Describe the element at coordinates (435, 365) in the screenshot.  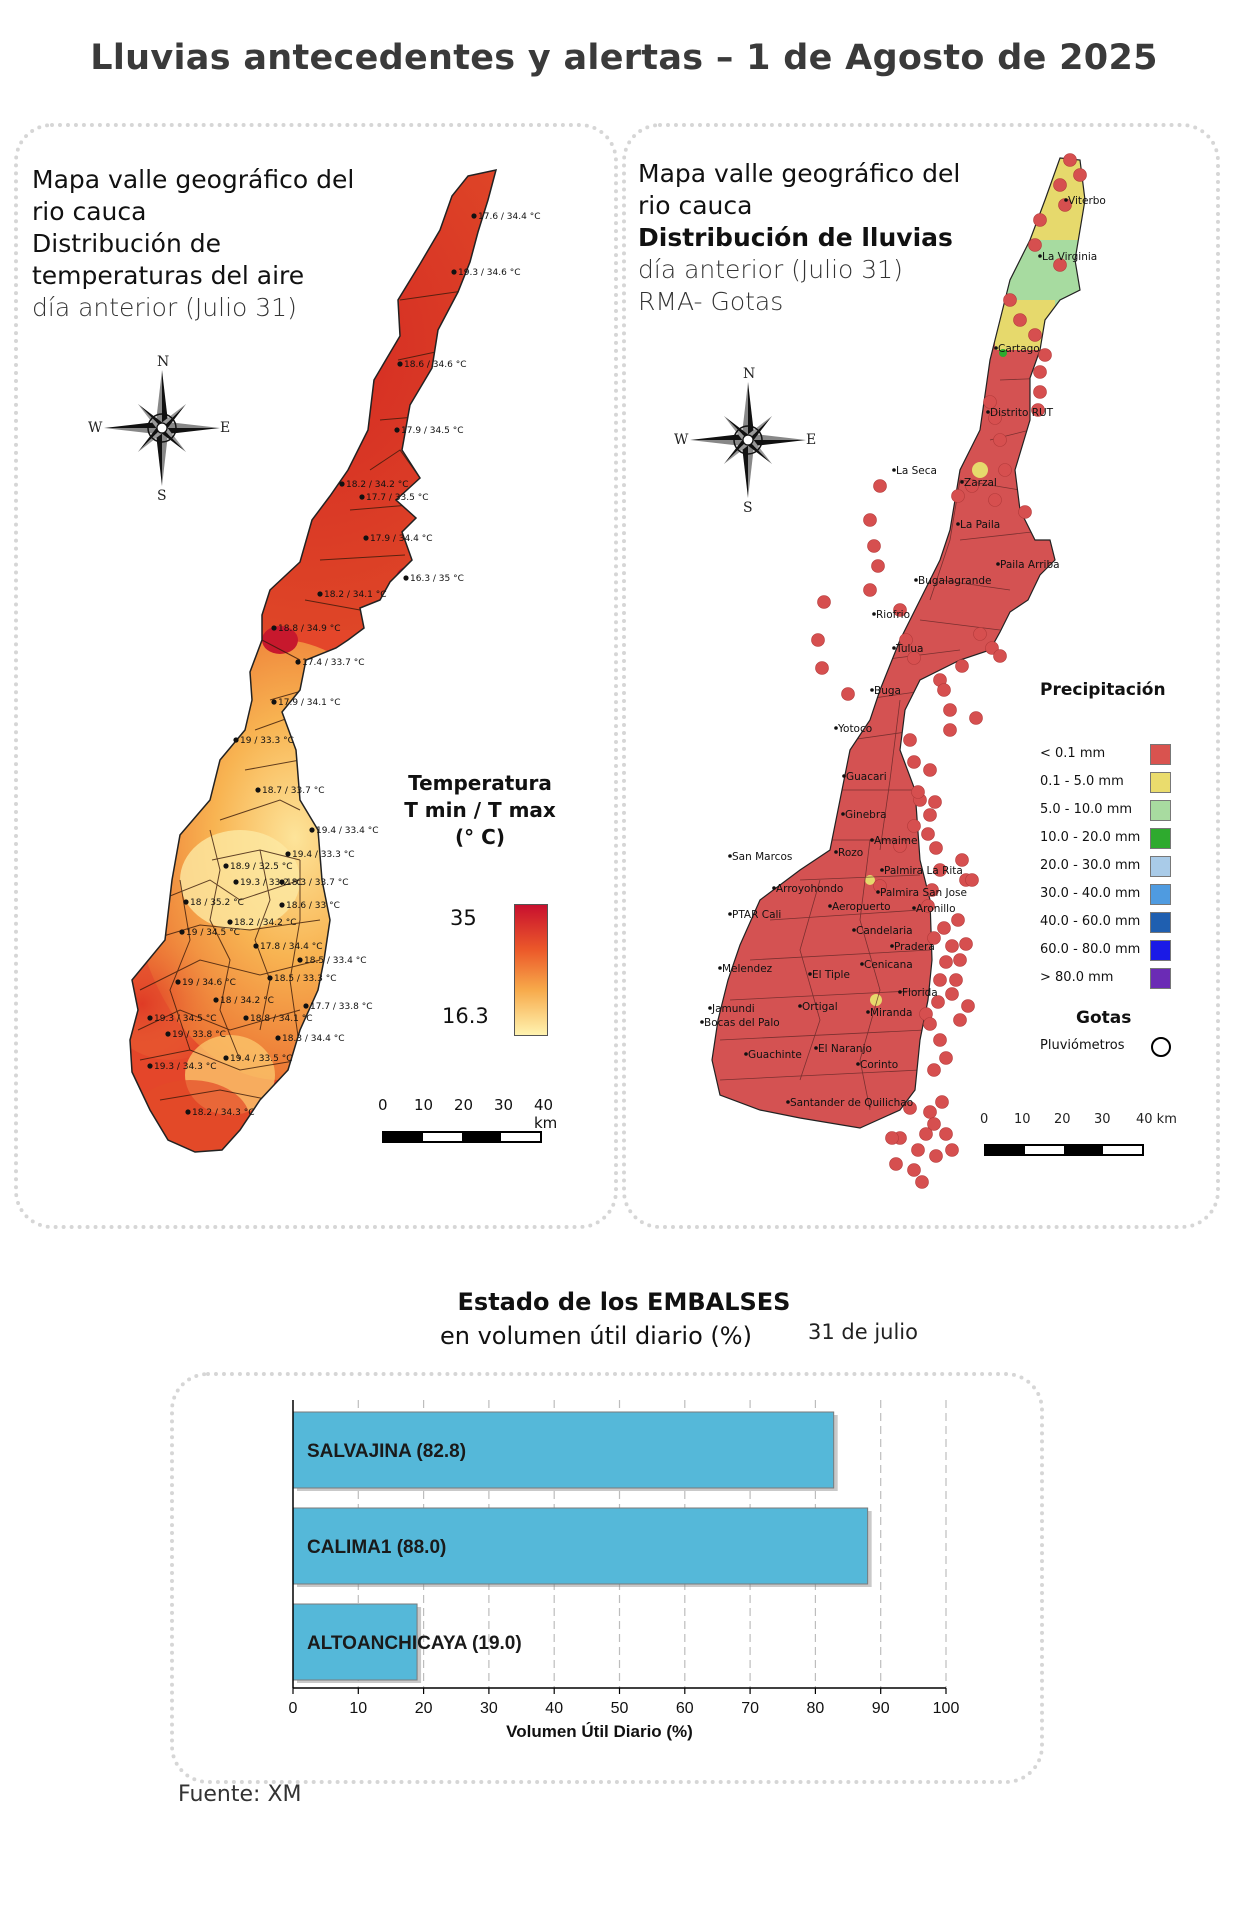
I see `station-temp-label: 18.6 / 34.6 °C` at that location.